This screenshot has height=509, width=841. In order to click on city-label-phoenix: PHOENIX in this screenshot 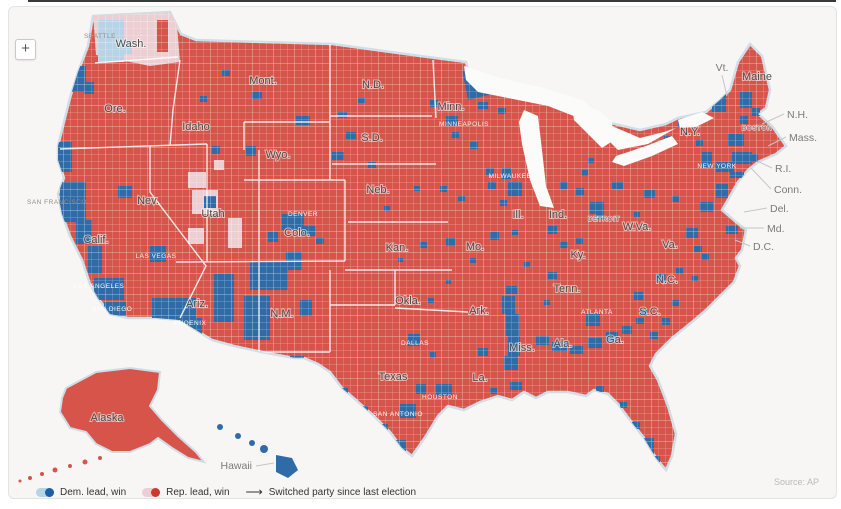, I will do `click(190, 323)`.